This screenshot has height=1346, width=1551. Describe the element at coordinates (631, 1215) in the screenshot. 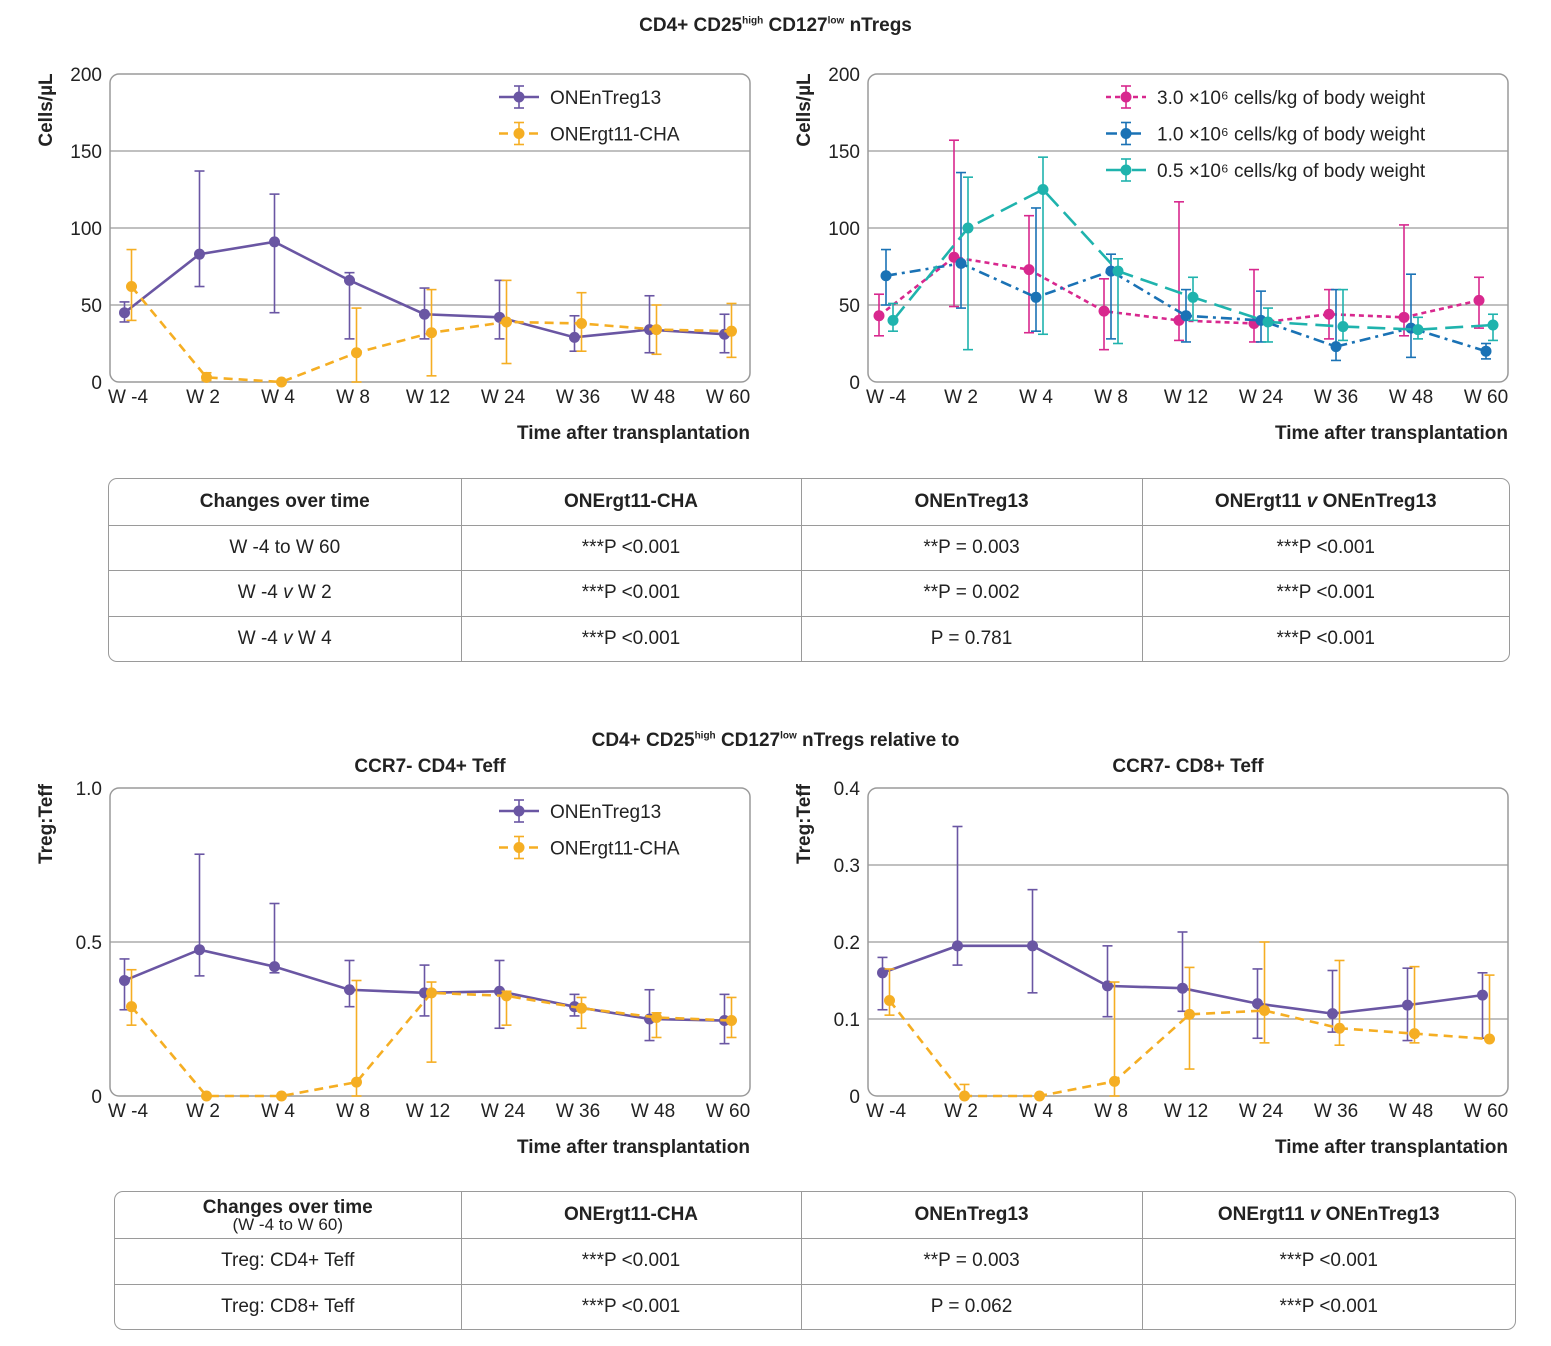

I see `table2-header-onergt11: ONErgt11-CHA` at that location.